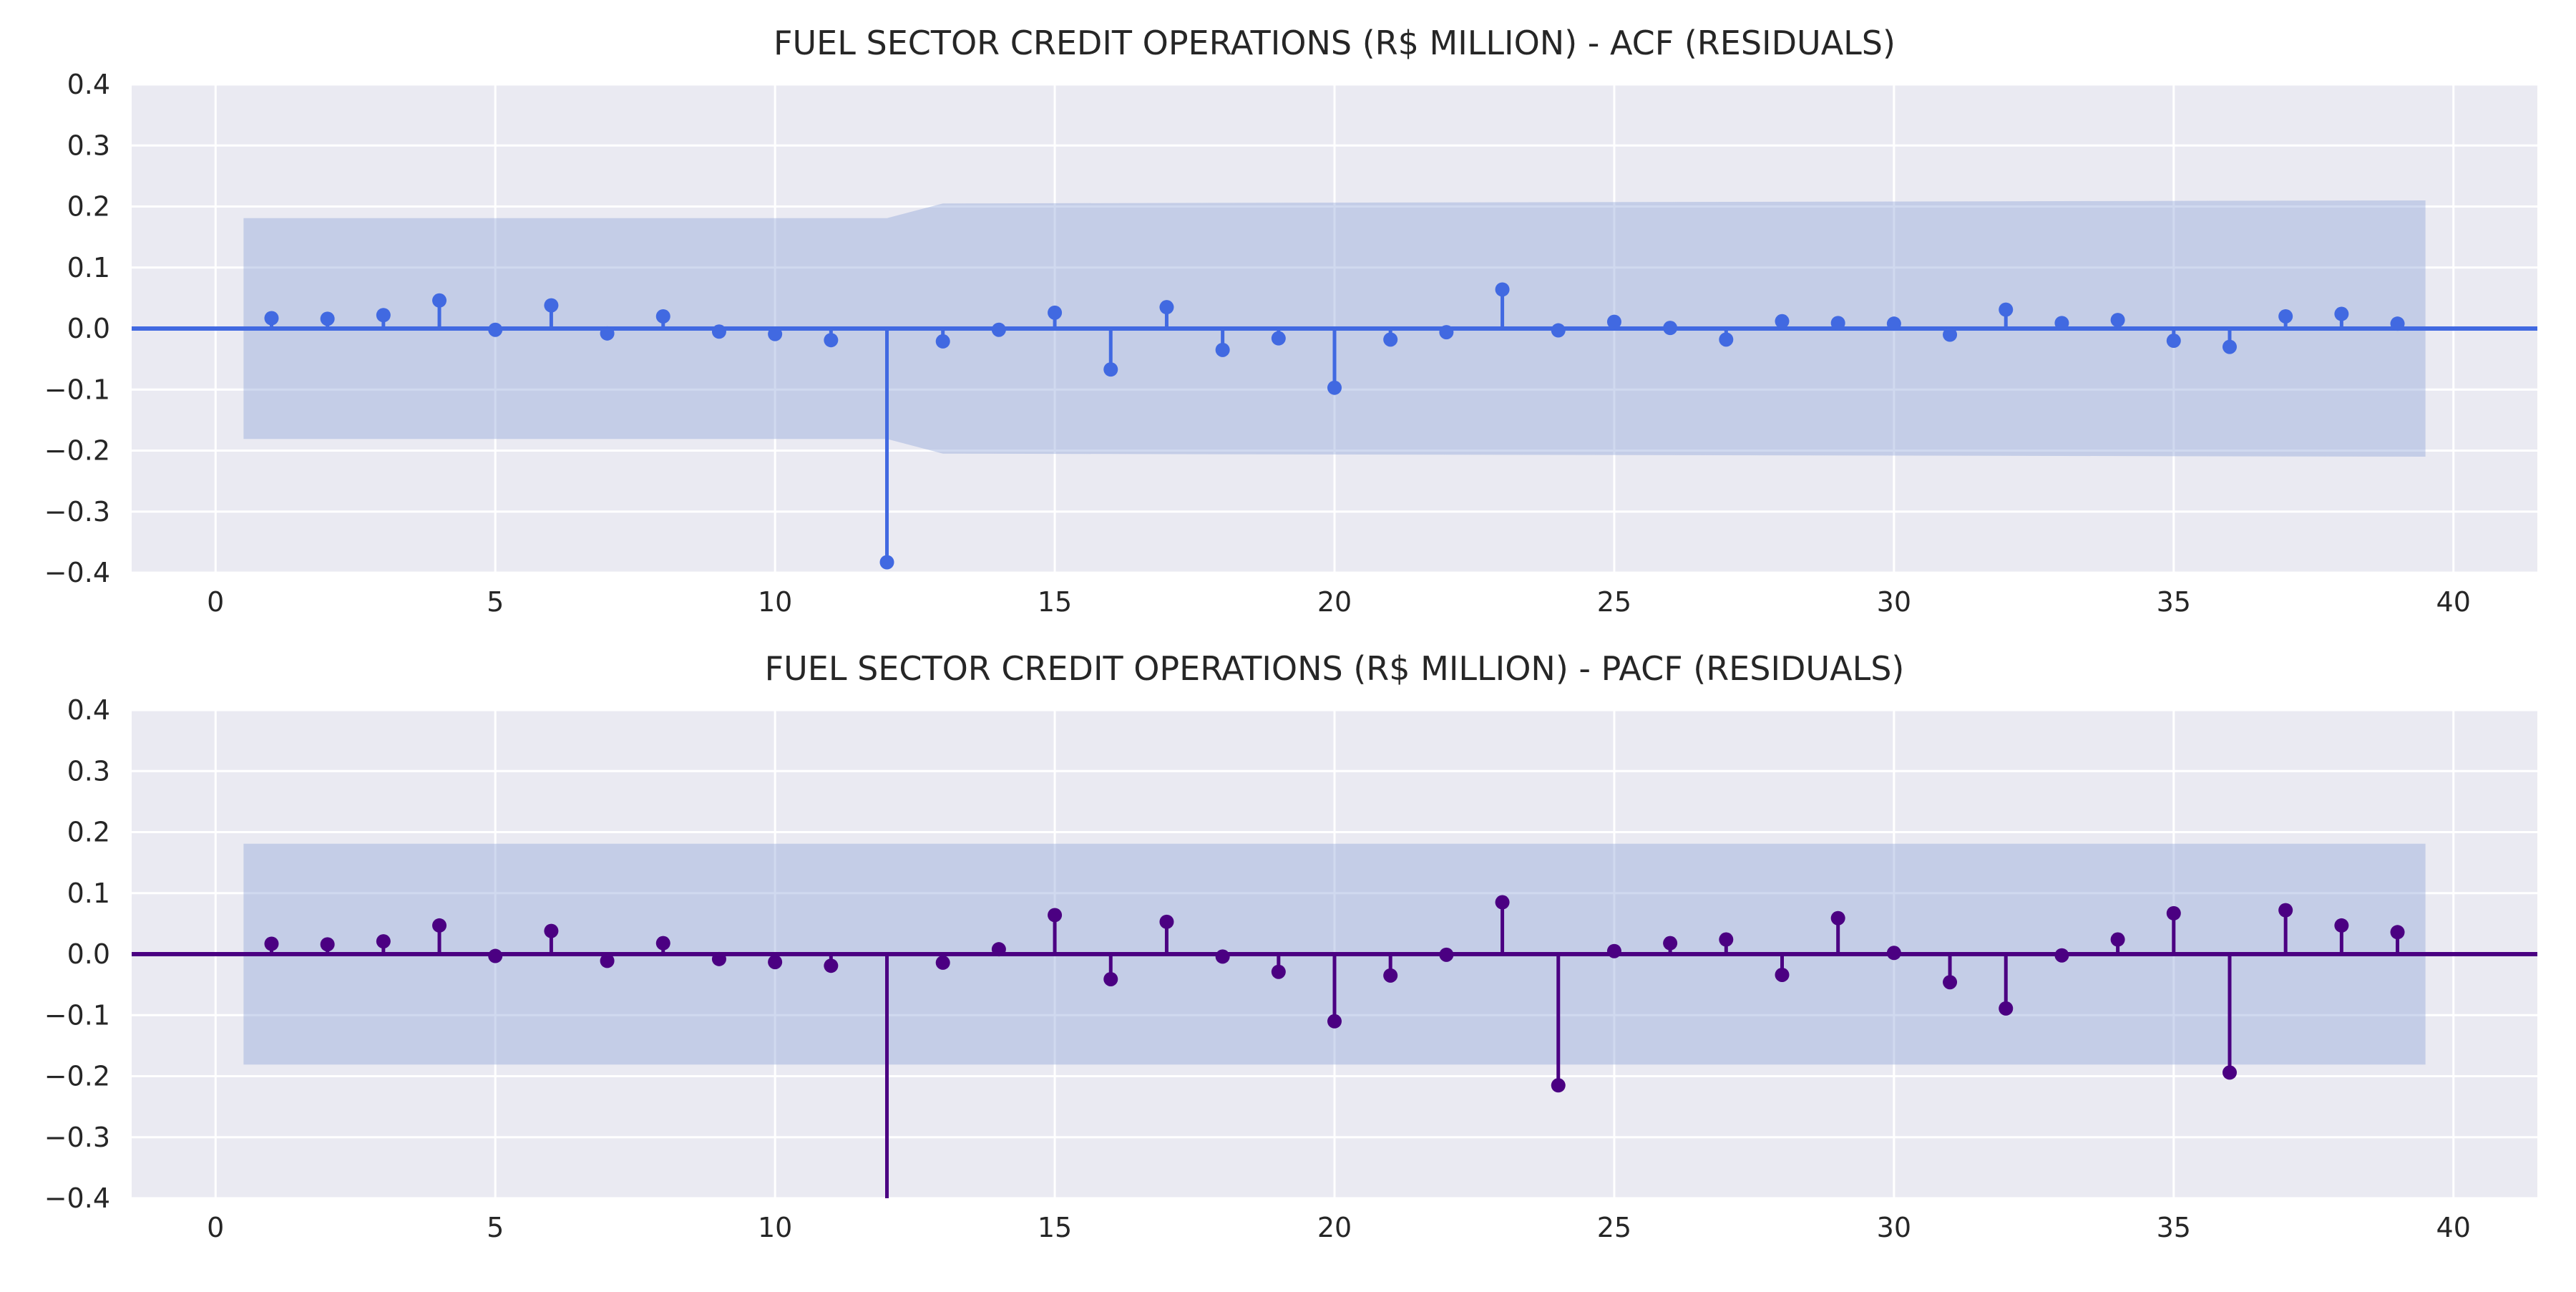 The height and width of the screenshot is (1292, 2576). Describe the element at coordinates (88, 832) in the screenshot. I see `pacf-ytick-label: 0.2` at that location.